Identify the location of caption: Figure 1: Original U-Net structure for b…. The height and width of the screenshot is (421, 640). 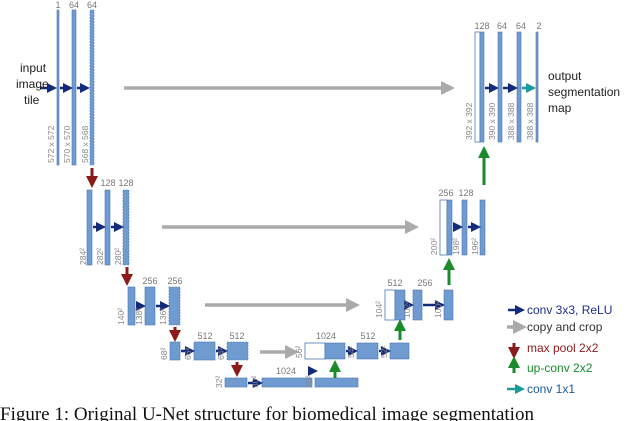
(267, 412).